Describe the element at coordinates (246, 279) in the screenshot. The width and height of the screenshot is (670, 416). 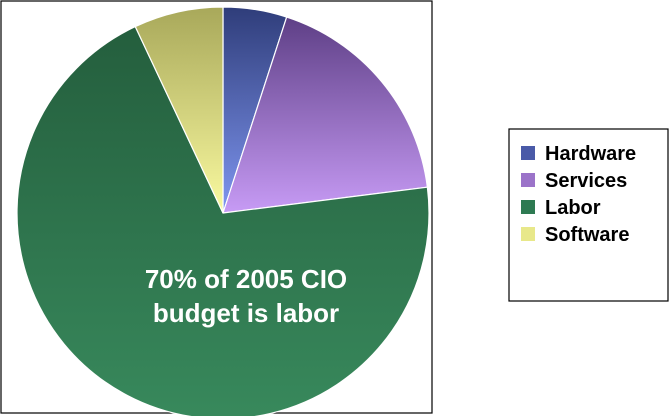
I see `annotation-line-1: 70% of 2005 CIO` at that location.